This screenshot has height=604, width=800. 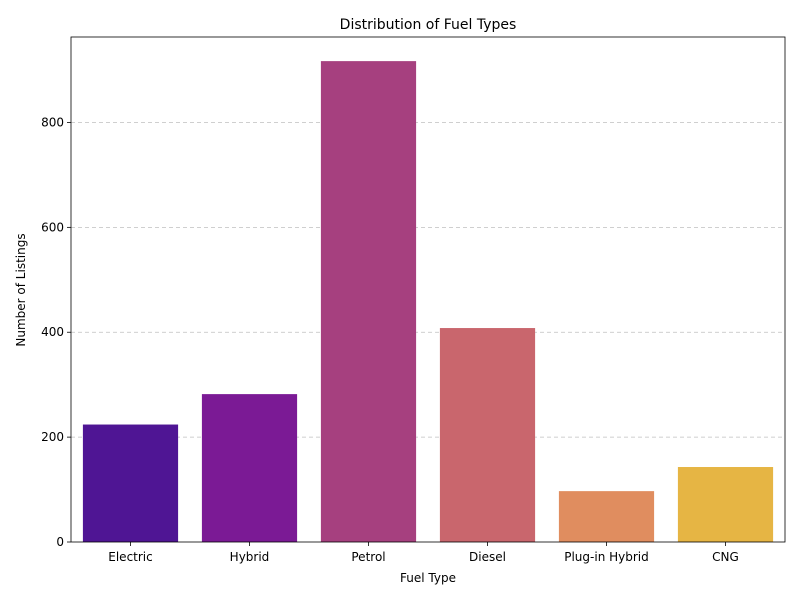 What do you see at coordinates (428, 578) in the screenshot?
I see `x-axis-label: Fuel Type` at bounding box center [428, 578].